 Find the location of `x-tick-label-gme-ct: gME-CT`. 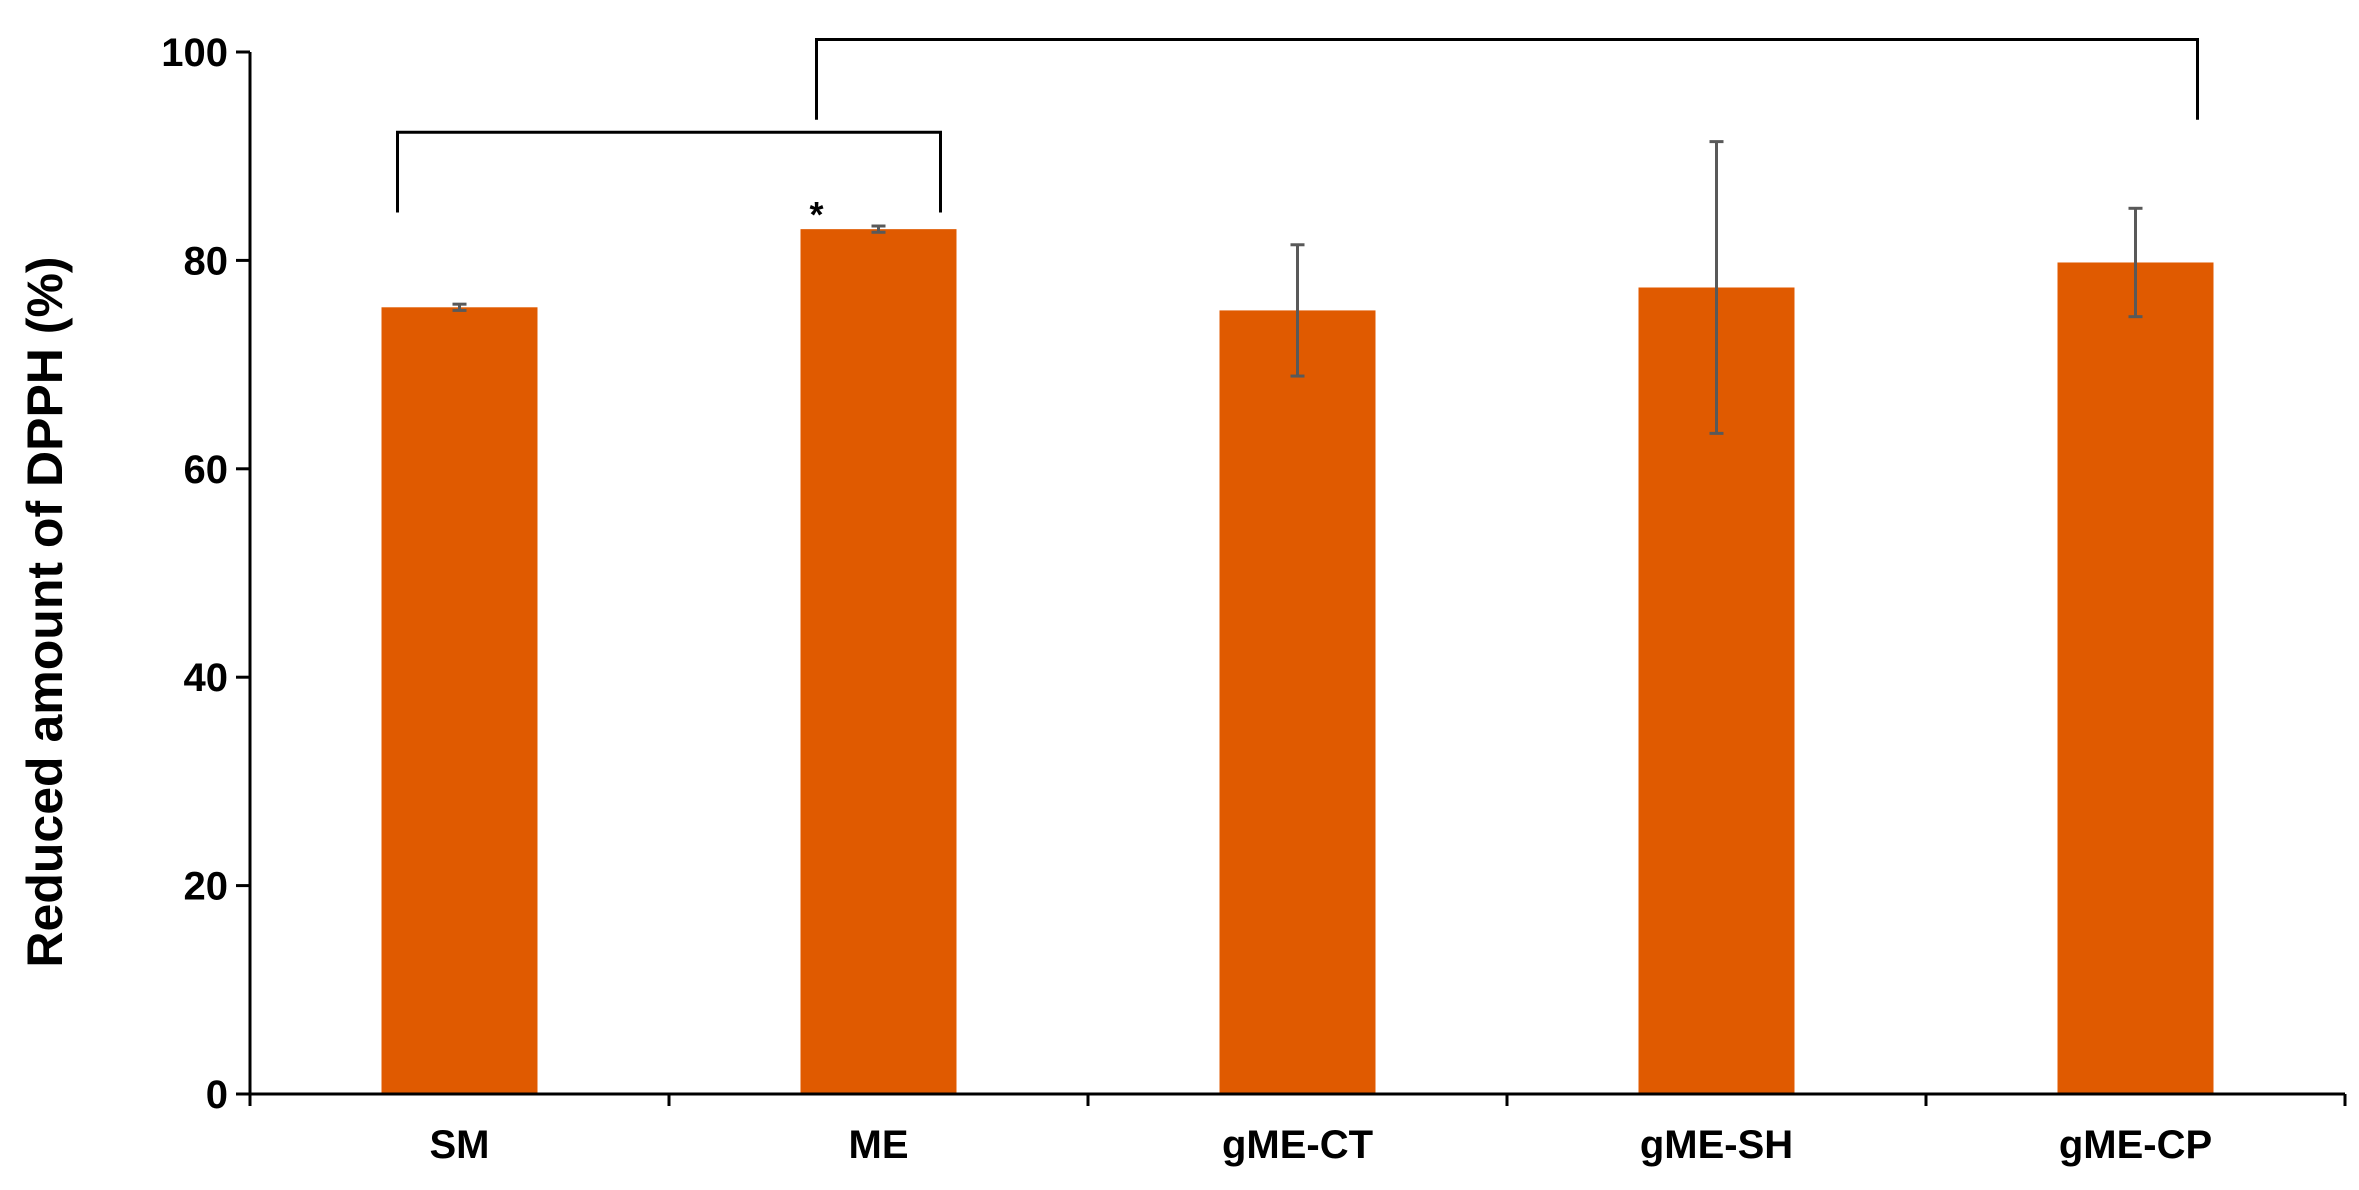

x-tick-label-gme-ct: gME-CT is located at coordinates (1297, 1145).